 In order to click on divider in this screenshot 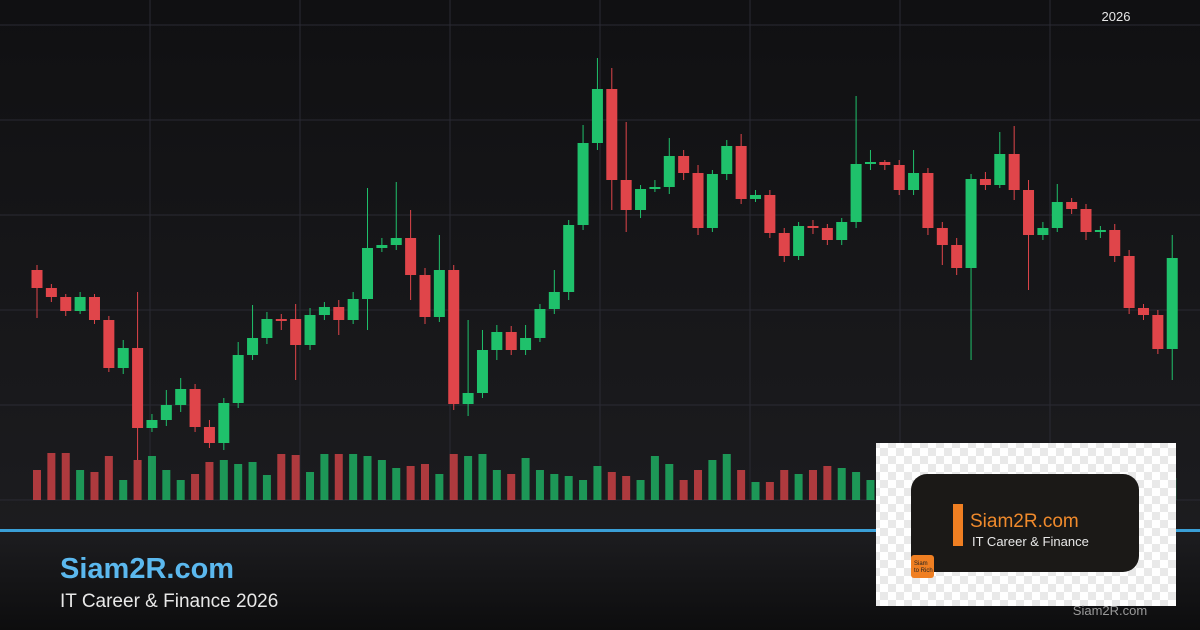, I will do `click(600, 530)`.